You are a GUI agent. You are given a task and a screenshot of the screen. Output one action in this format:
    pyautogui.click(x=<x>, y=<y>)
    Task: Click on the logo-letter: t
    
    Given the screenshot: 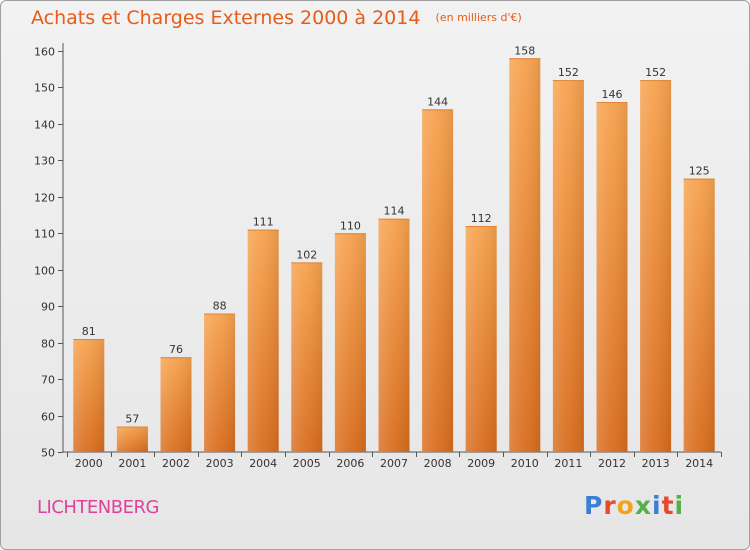 What is the action you would take?
    pyautogui.click(x=668, y=505)
    